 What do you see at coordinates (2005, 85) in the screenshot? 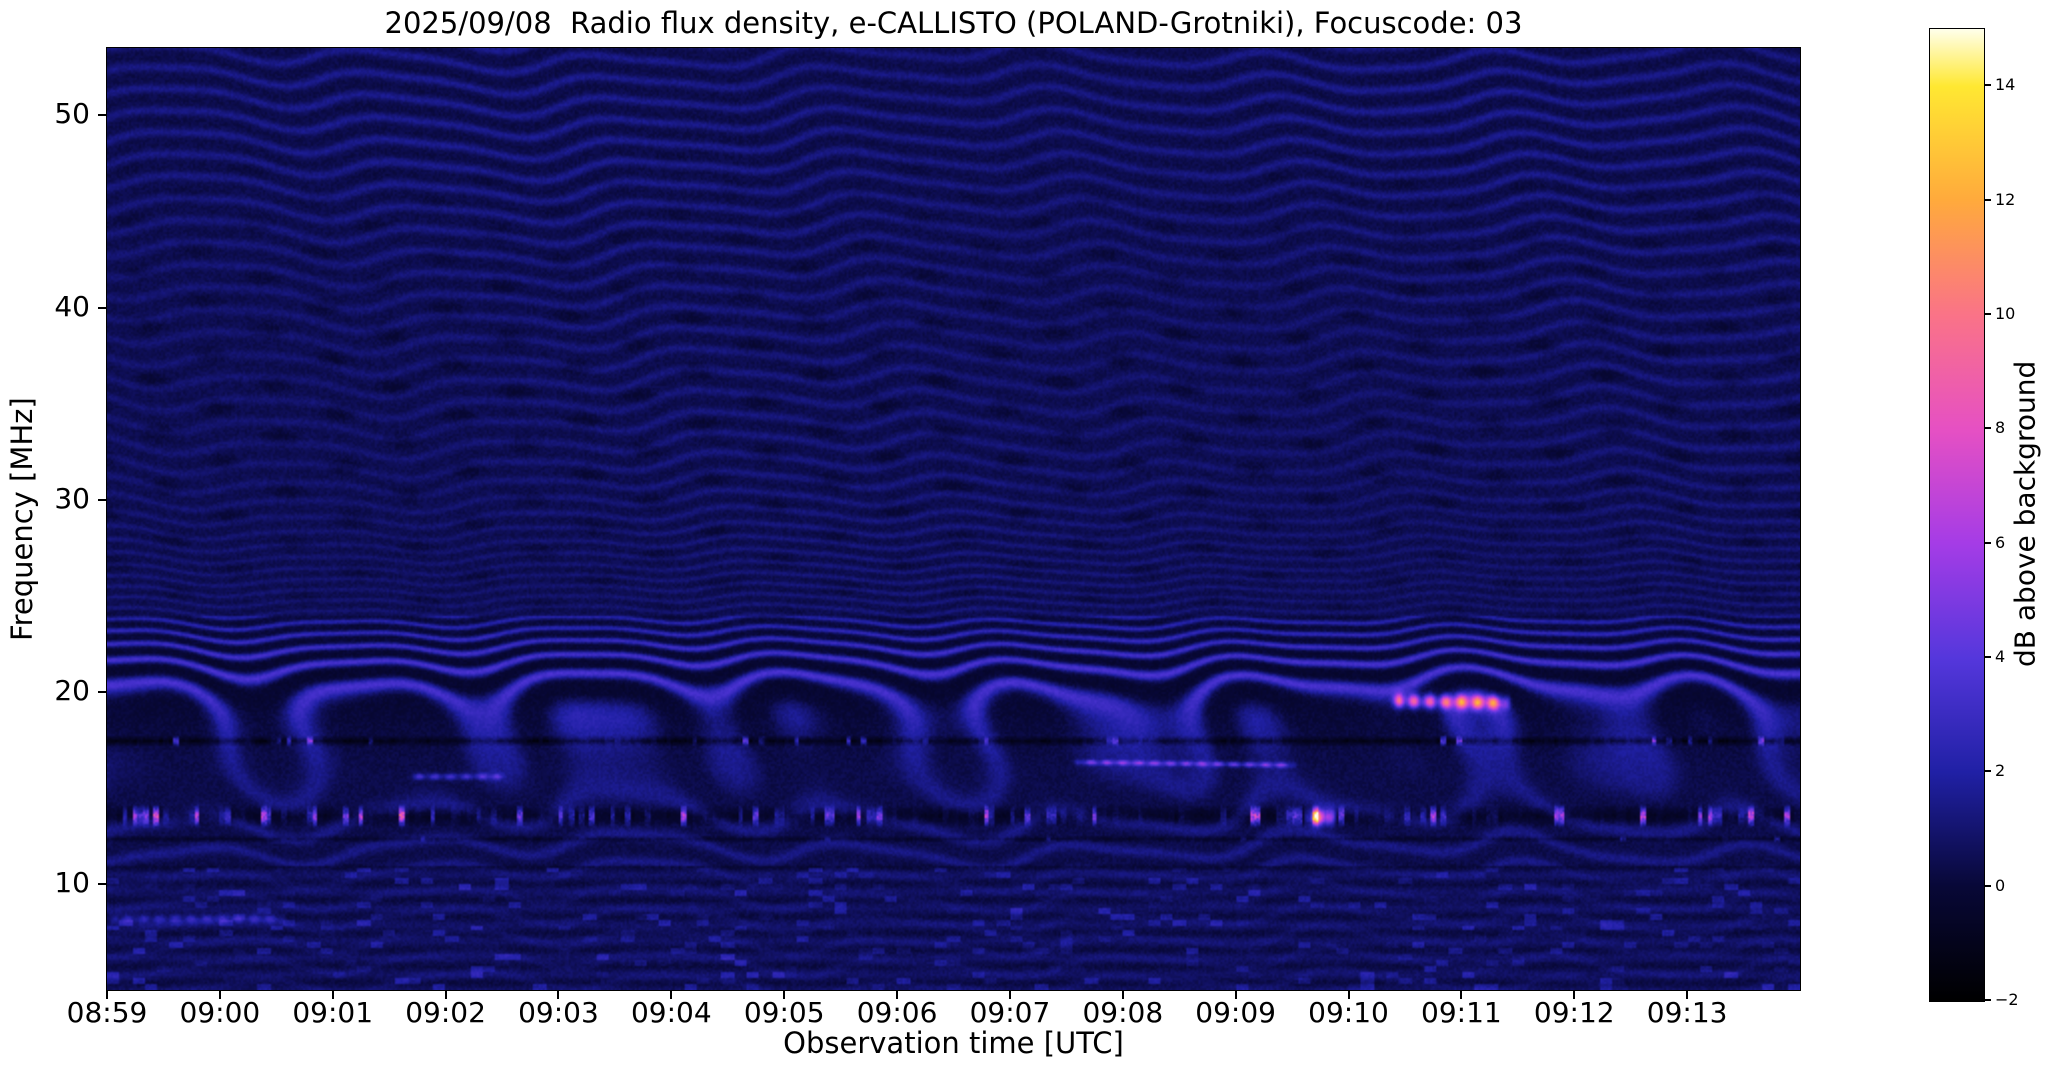
I see `colorbar-tick-label: 14` at bounding box center [2005, 85].